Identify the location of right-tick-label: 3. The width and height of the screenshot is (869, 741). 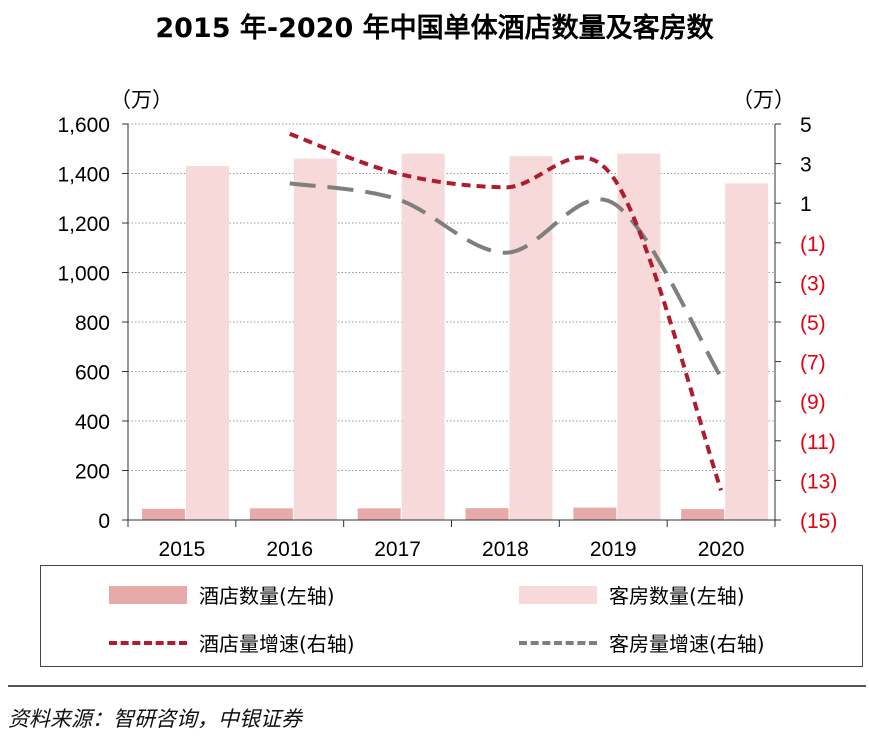
(806, 165).